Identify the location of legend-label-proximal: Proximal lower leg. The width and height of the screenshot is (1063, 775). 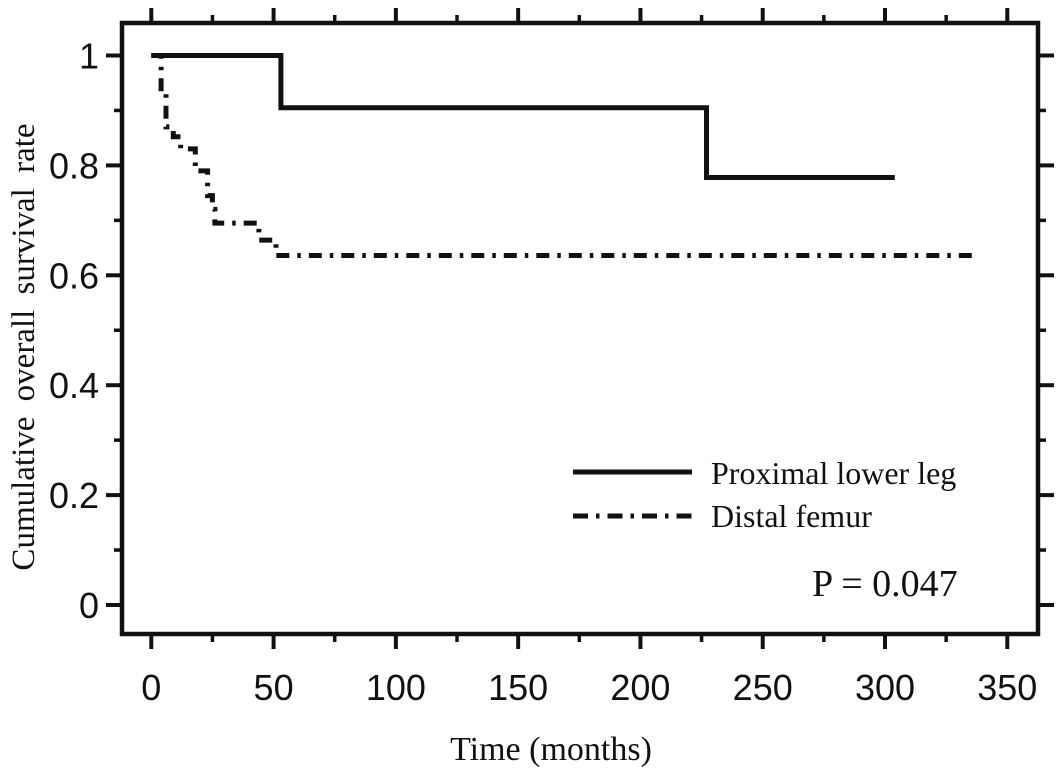
(833, 473).